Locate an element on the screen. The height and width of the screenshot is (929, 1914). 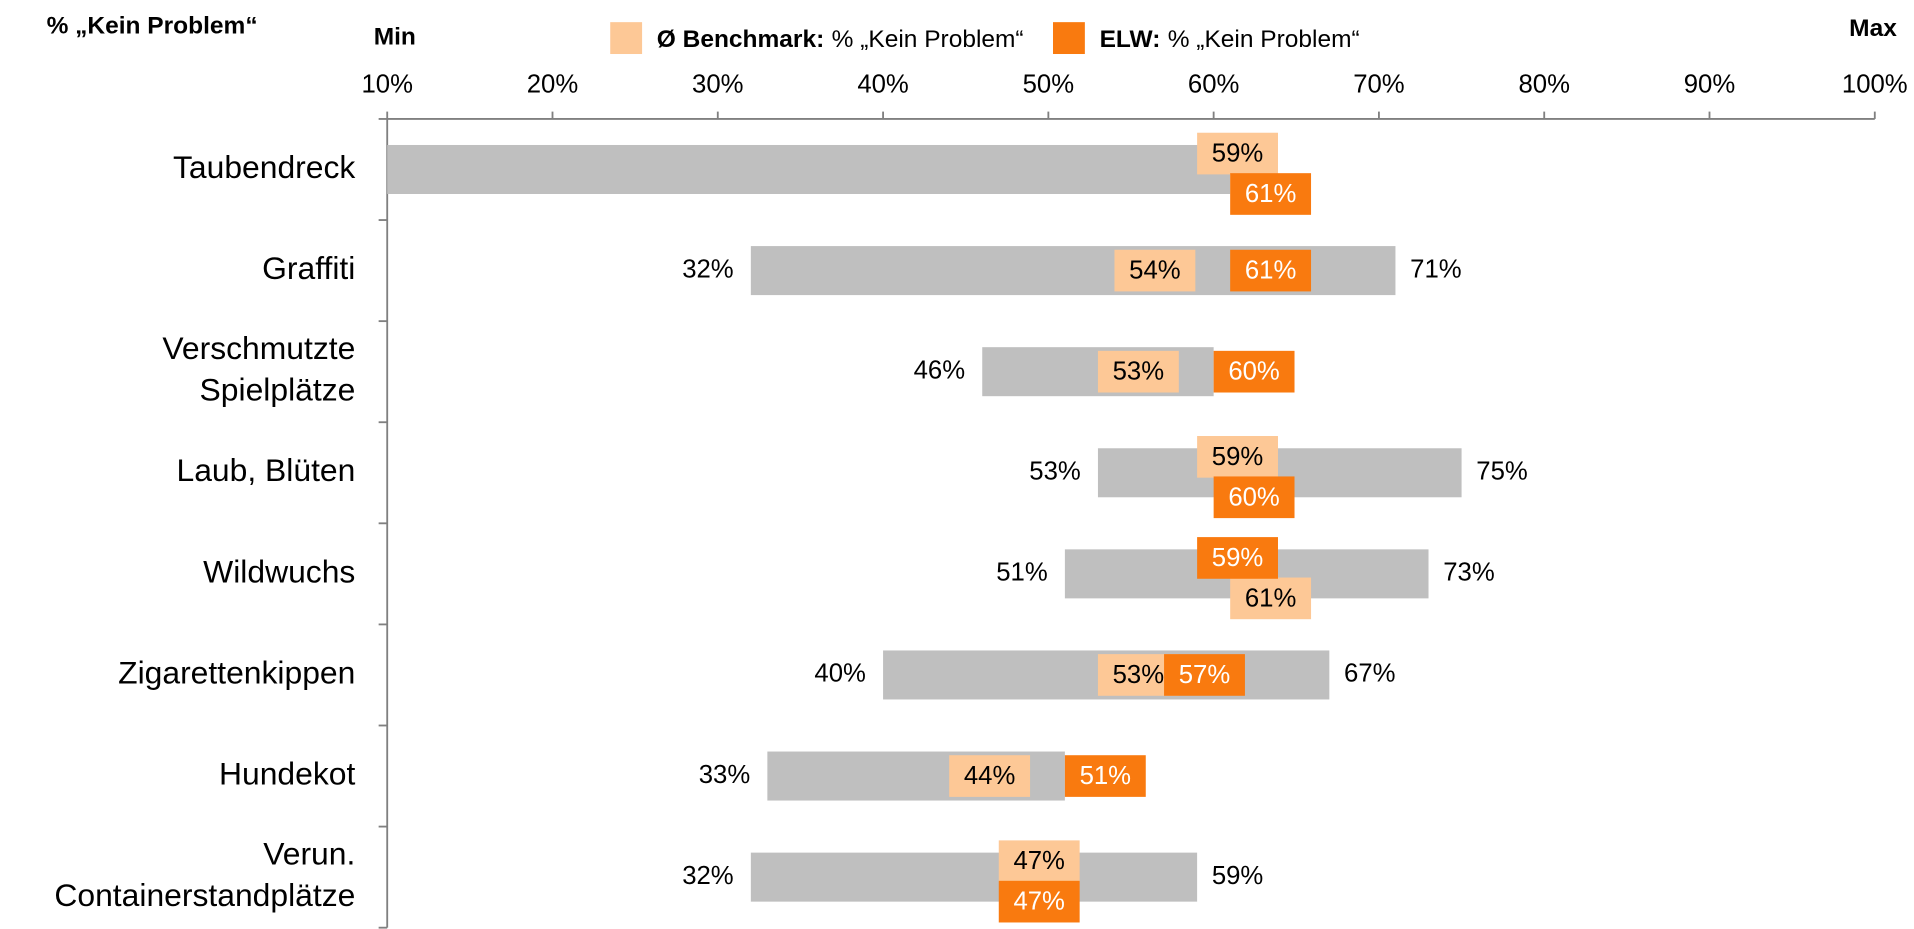
x-tick-label: 20% is located at coordinates (552, 85).